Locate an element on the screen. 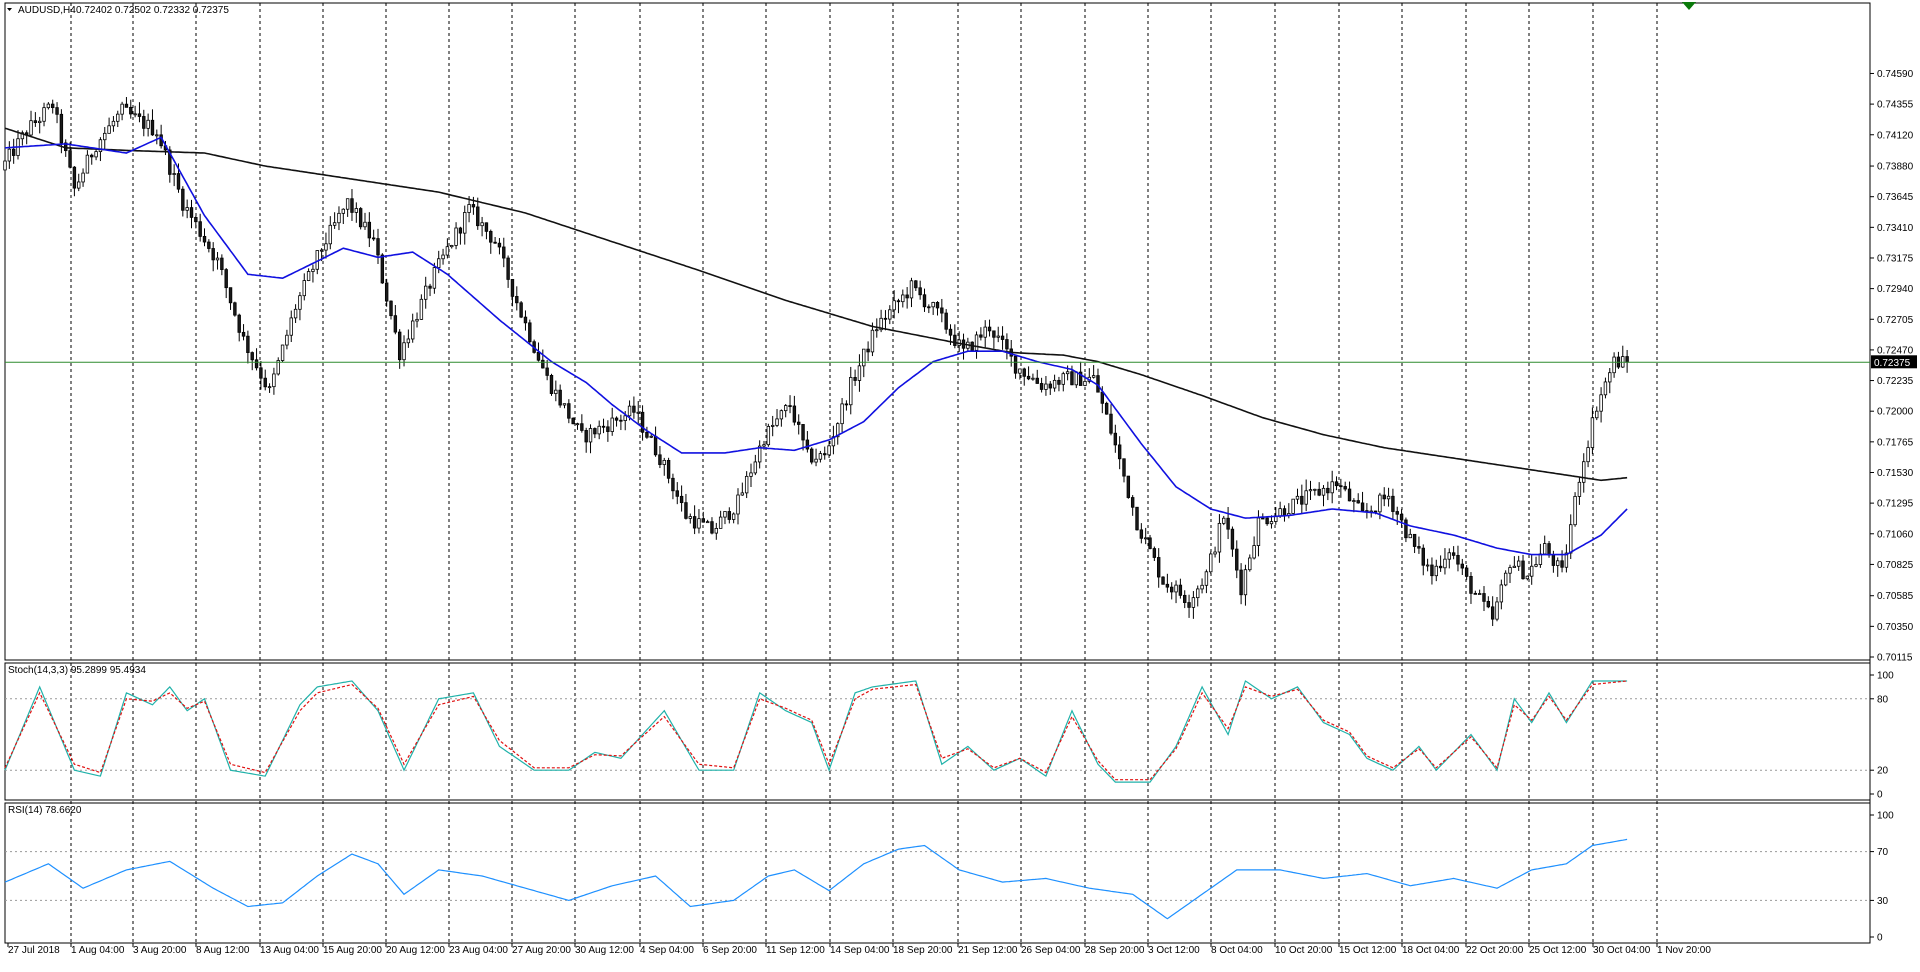 Image resolution: width=1920 pixels, height=972 pixels. x-tick-label: 18 Sep 20:00 is located at coordinates (923, 950).